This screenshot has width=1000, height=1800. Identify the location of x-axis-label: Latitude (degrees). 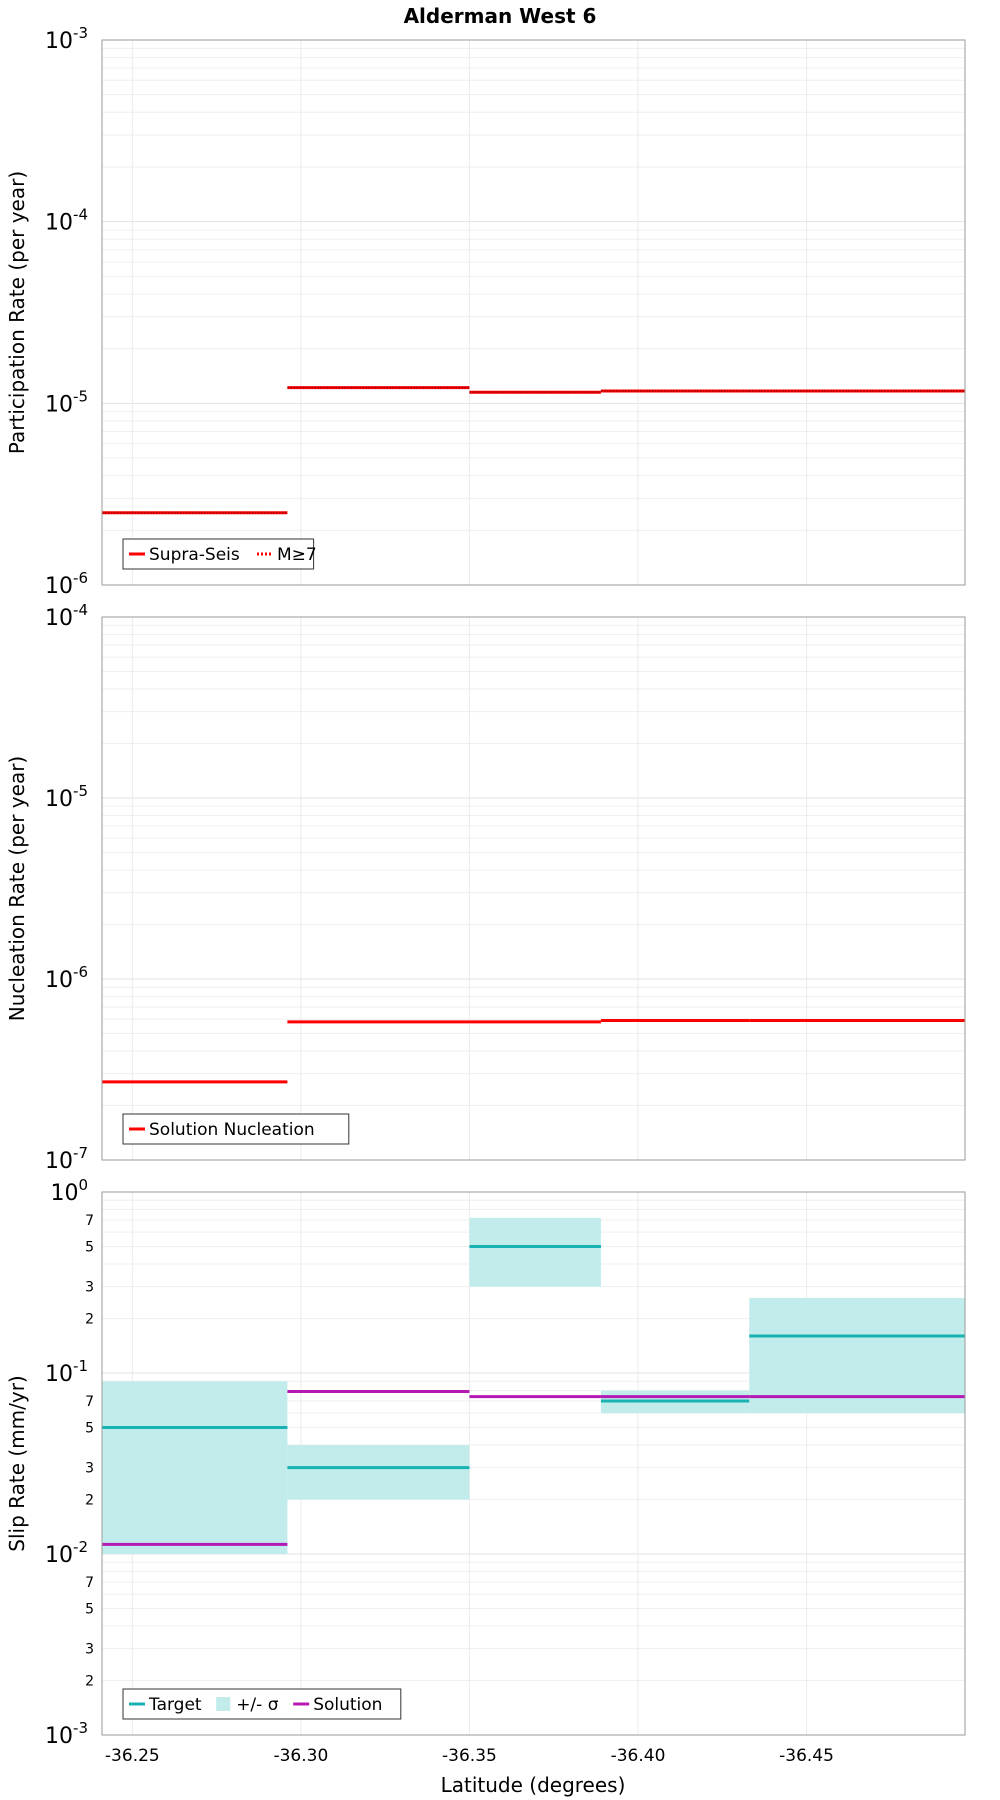
(533, 1785).